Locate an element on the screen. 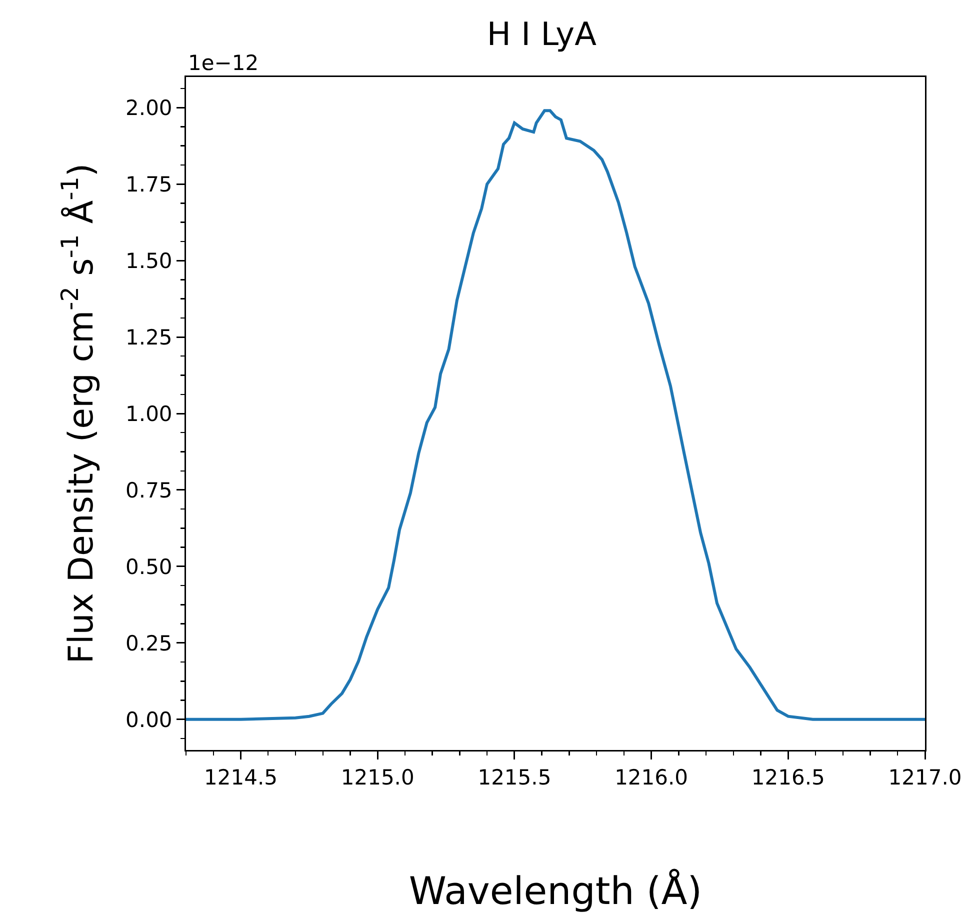  text: 1e−12 is located at coordinates (223, 63).